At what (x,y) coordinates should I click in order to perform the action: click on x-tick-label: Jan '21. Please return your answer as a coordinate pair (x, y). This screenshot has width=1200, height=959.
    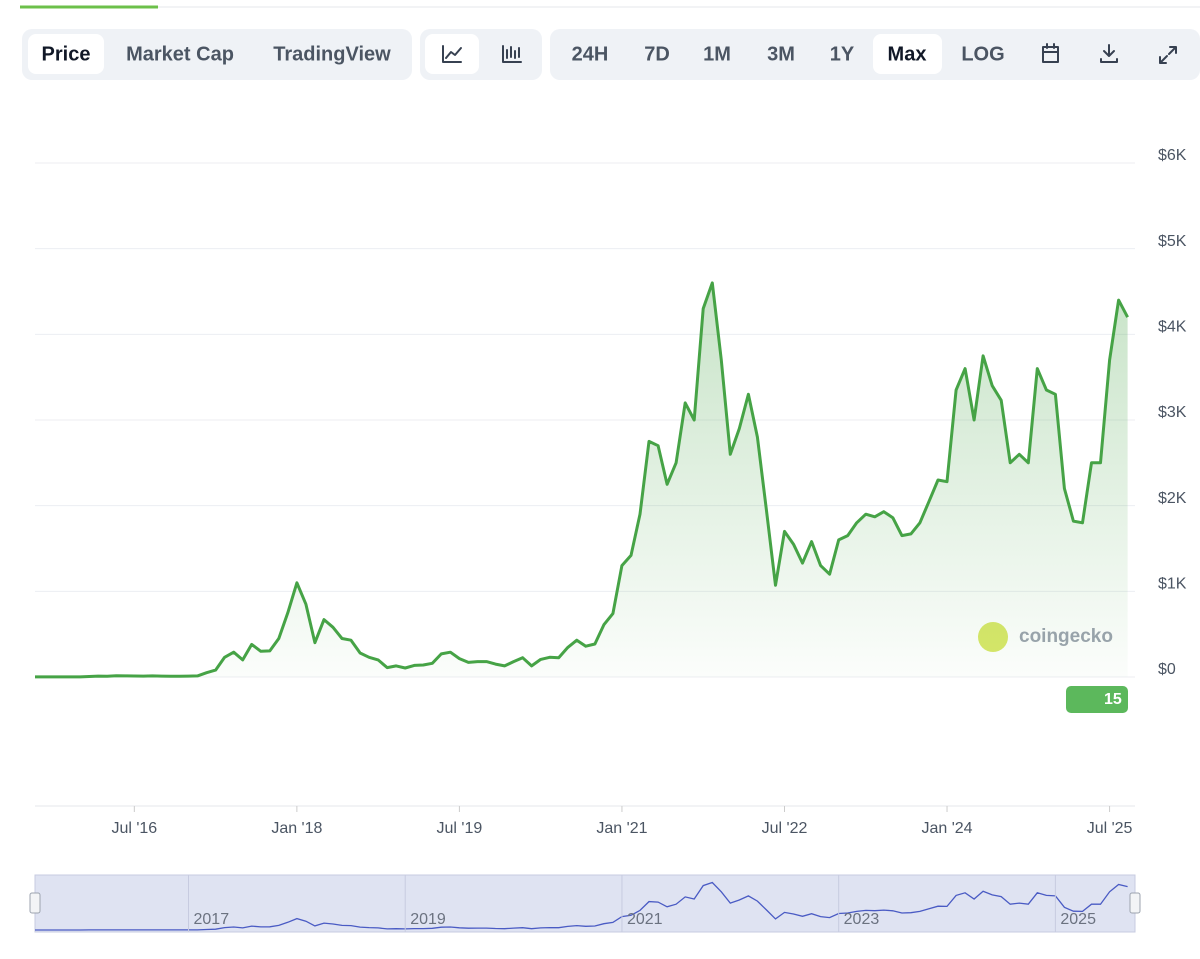
    Looking at the image, I should click on (621, 828).